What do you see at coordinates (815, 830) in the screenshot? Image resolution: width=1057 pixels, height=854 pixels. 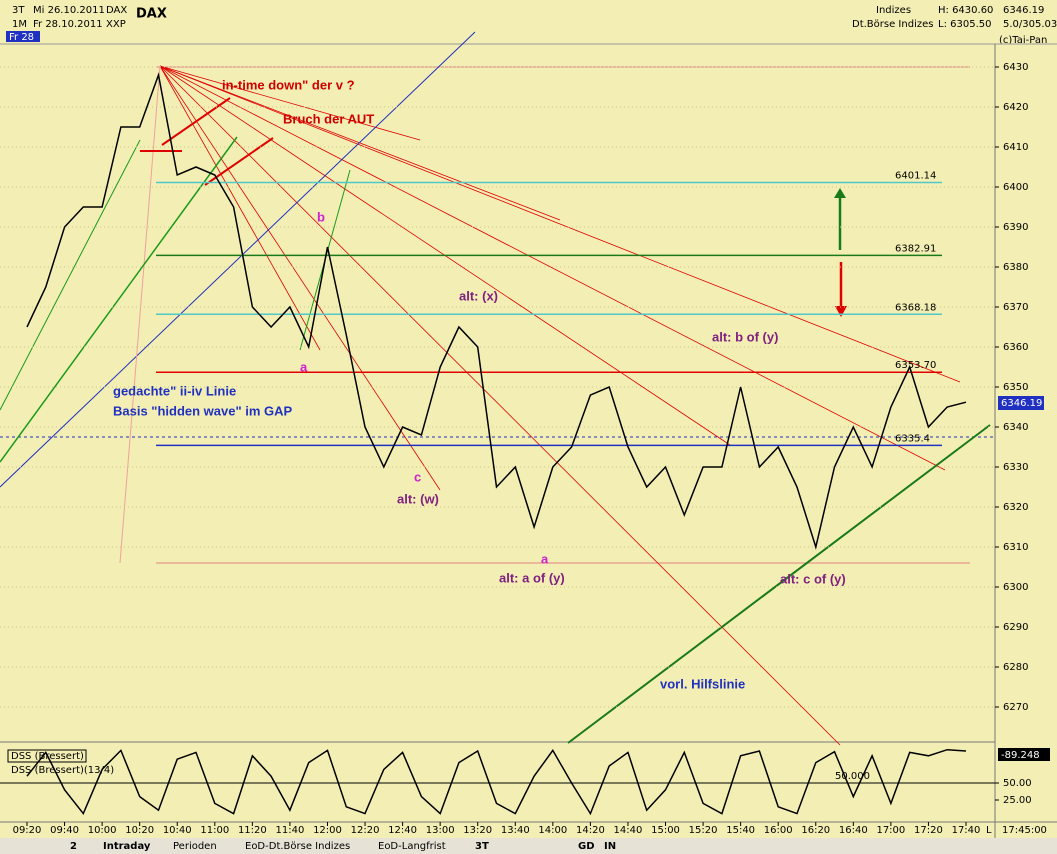 I see `x-tick-label: 16:20` at bounding box center [815, 830].